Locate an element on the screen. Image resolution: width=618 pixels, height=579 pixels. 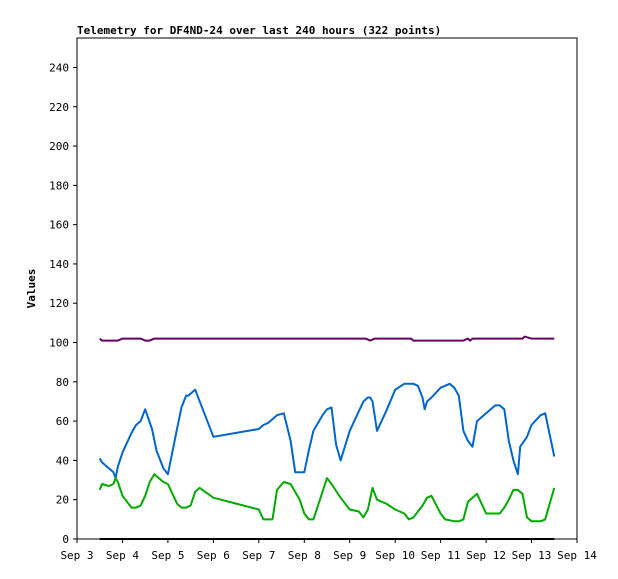
y-tick-label: 60 is located at coordinates (62, 421).